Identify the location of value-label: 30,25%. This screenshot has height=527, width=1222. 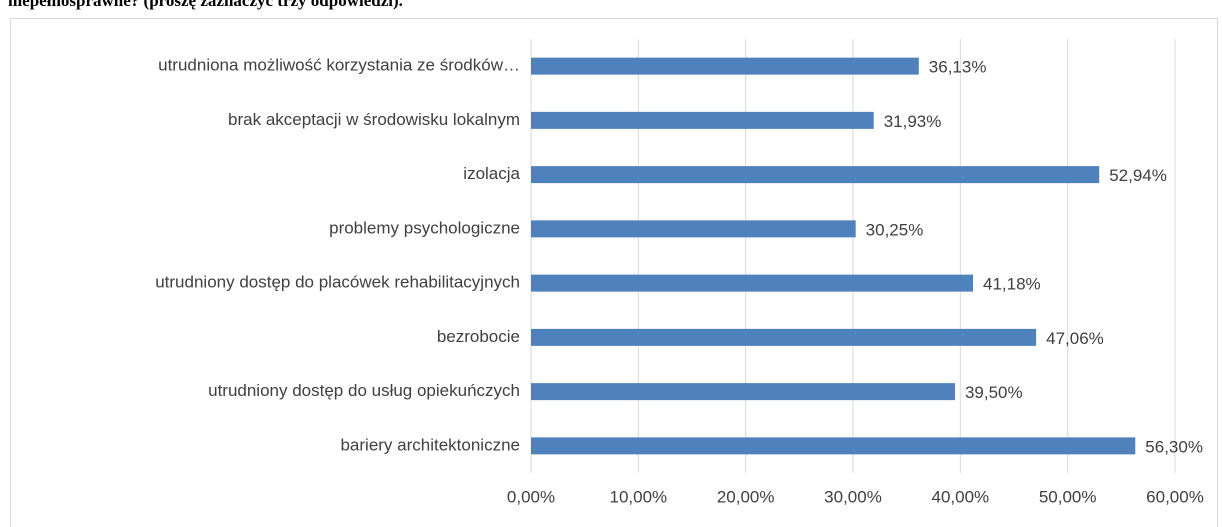
(895, 229).